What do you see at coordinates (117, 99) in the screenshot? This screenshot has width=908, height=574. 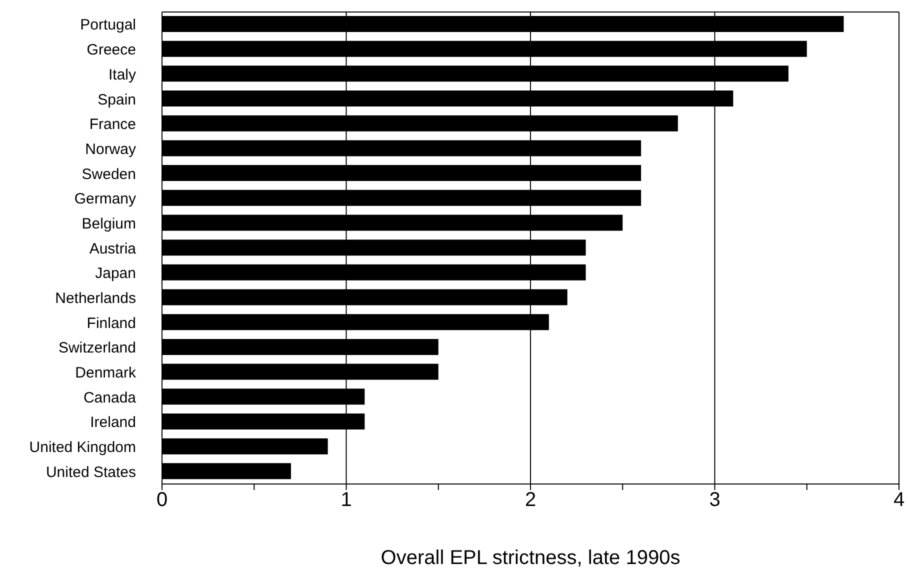 I see `y-tick-label: Spain` at bounding box center [117, 99].